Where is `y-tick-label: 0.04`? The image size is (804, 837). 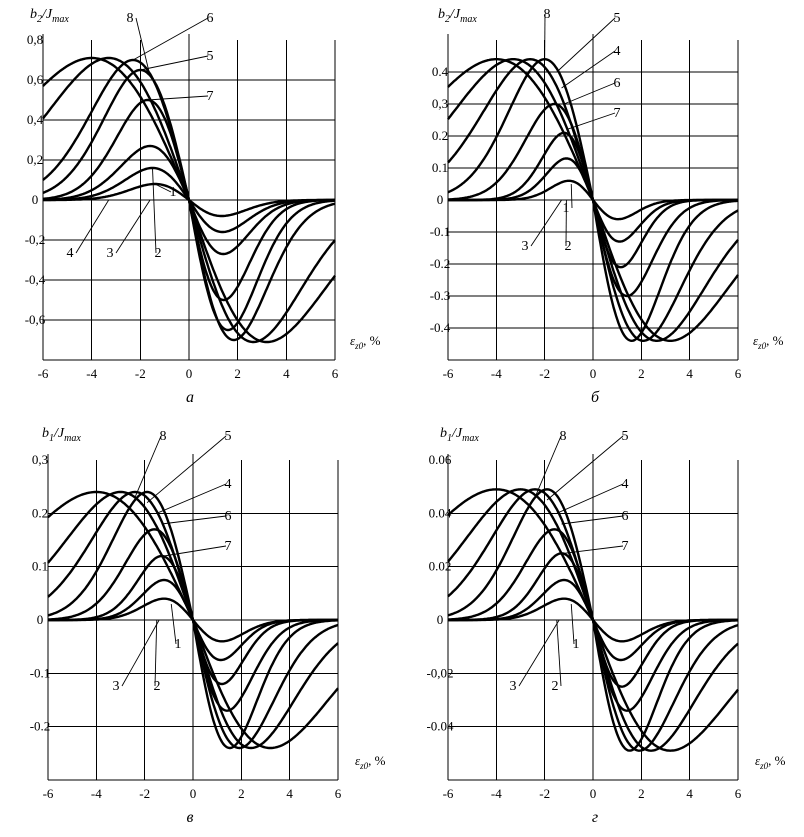 y-tick-label: 0.04 is located at coordinates (440, 512).